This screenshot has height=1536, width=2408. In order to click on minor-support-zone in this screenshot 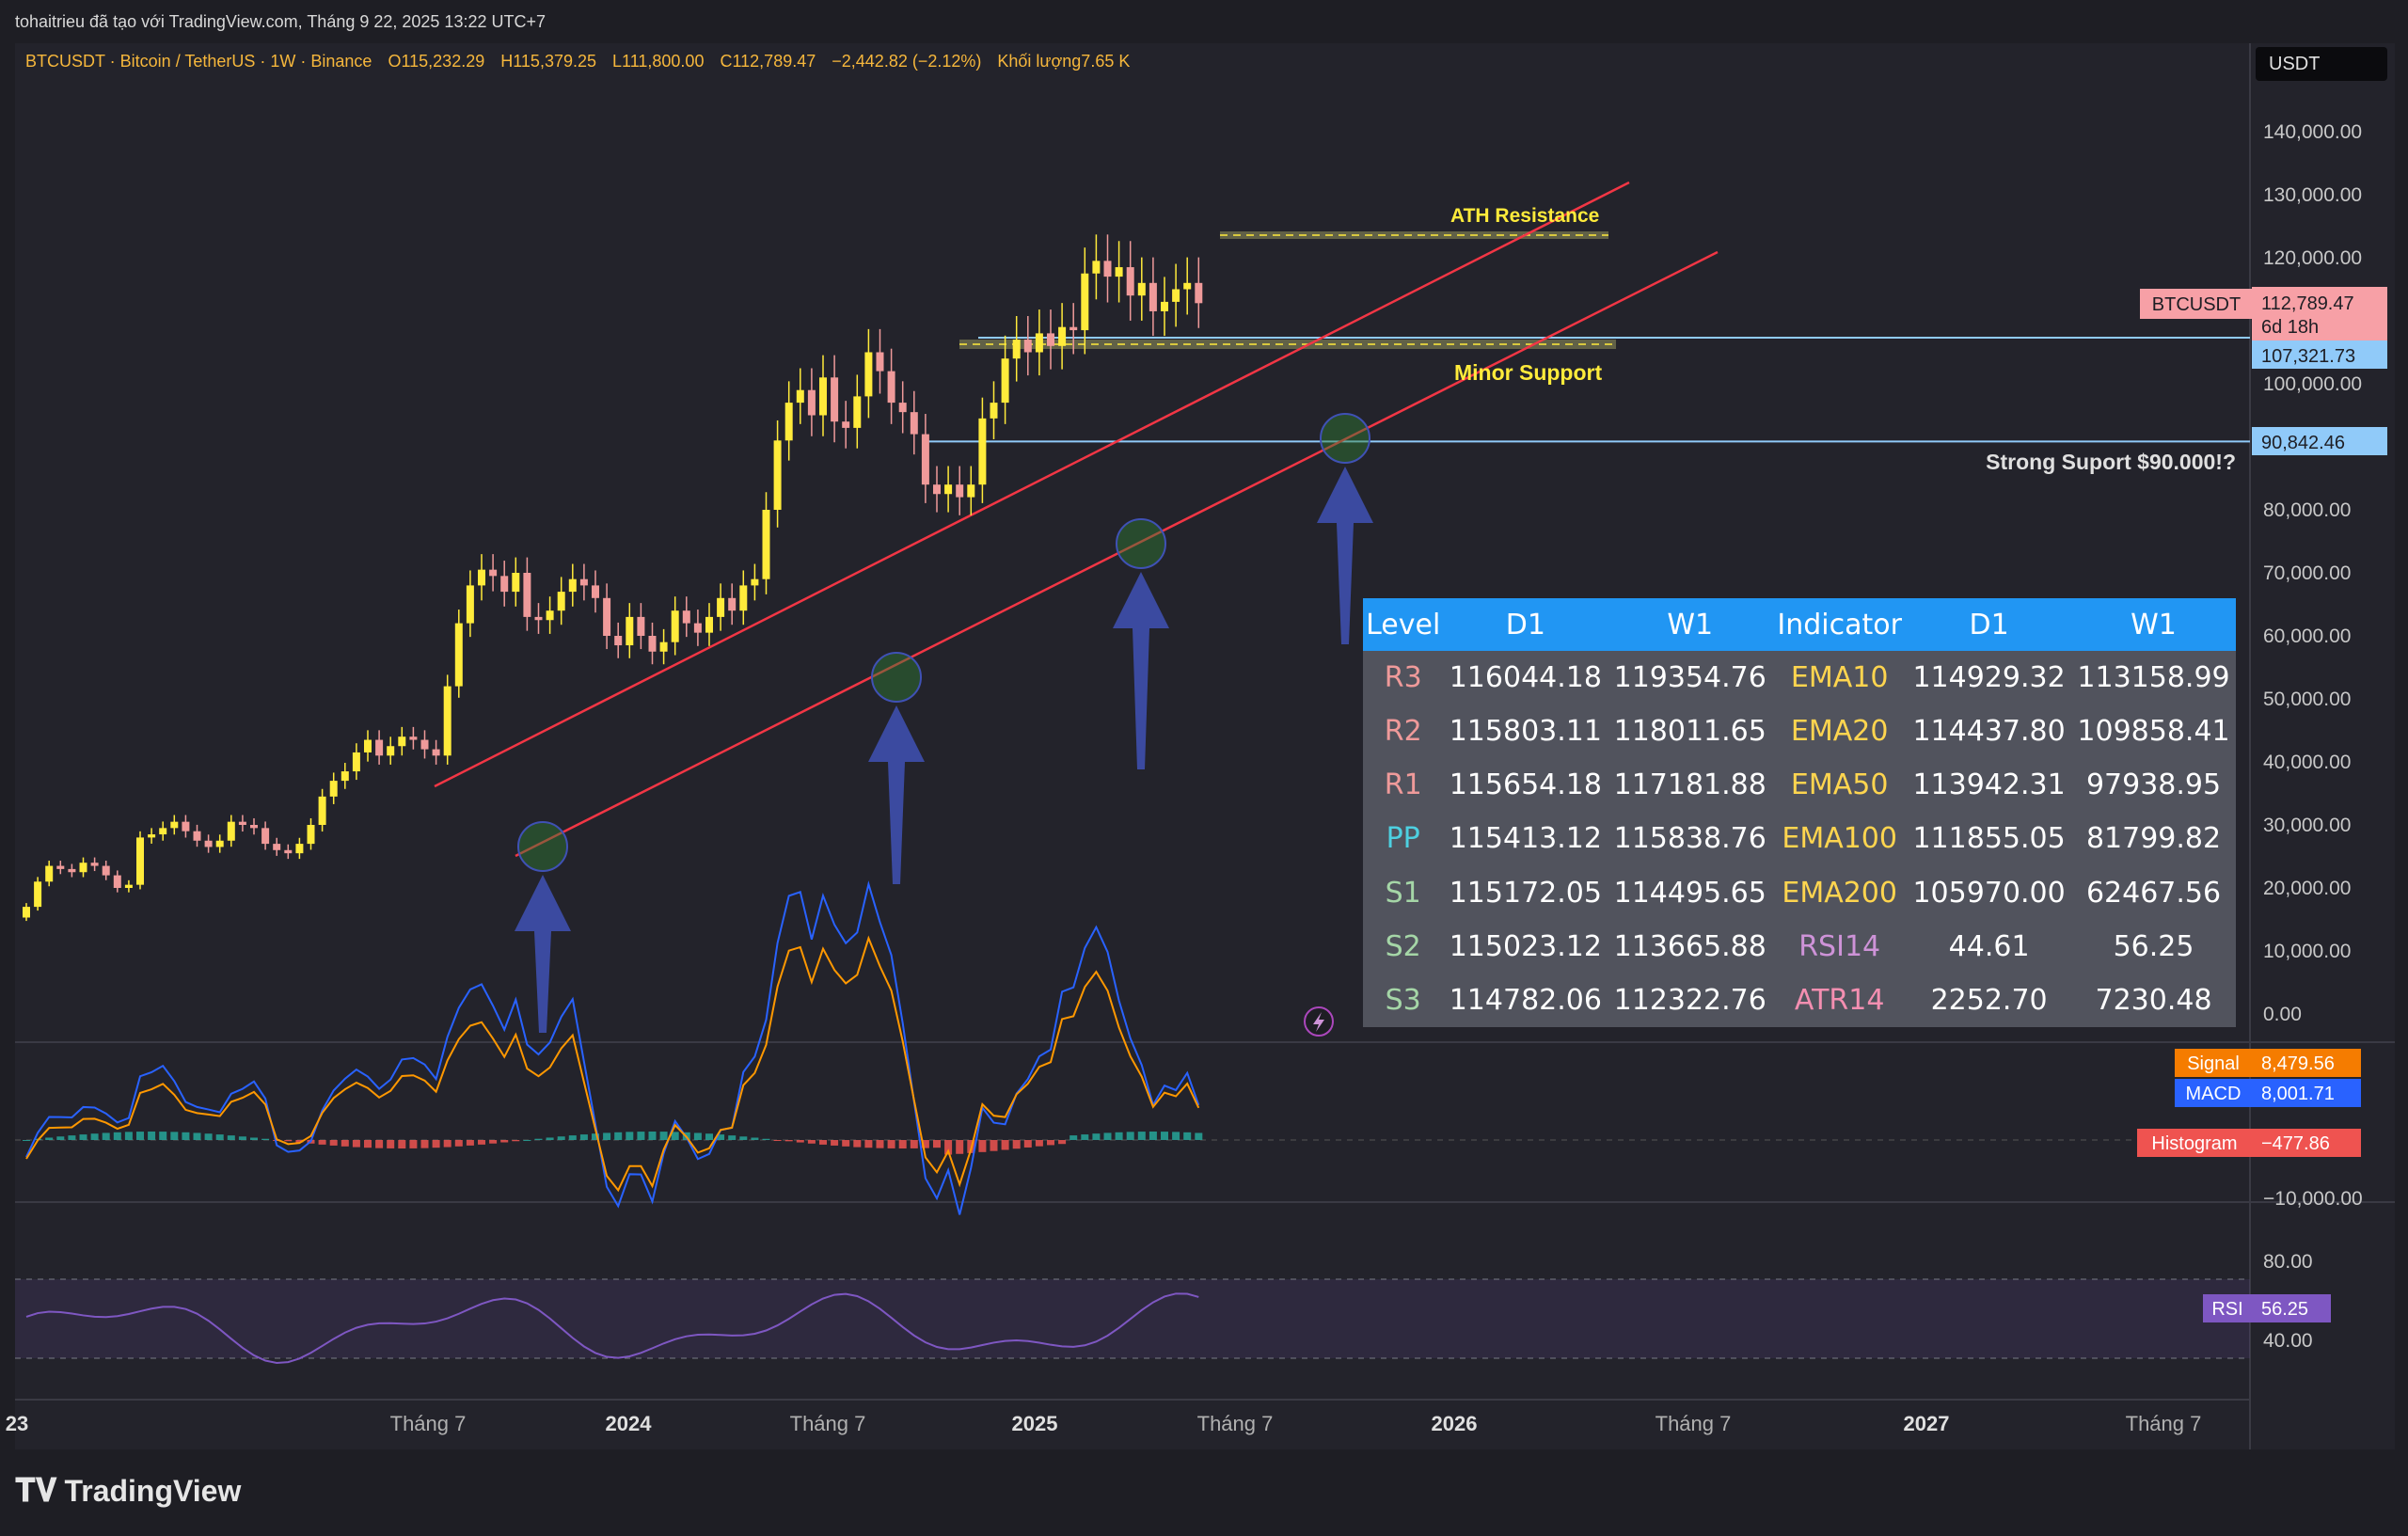, I will do `click(1287, 344)`.